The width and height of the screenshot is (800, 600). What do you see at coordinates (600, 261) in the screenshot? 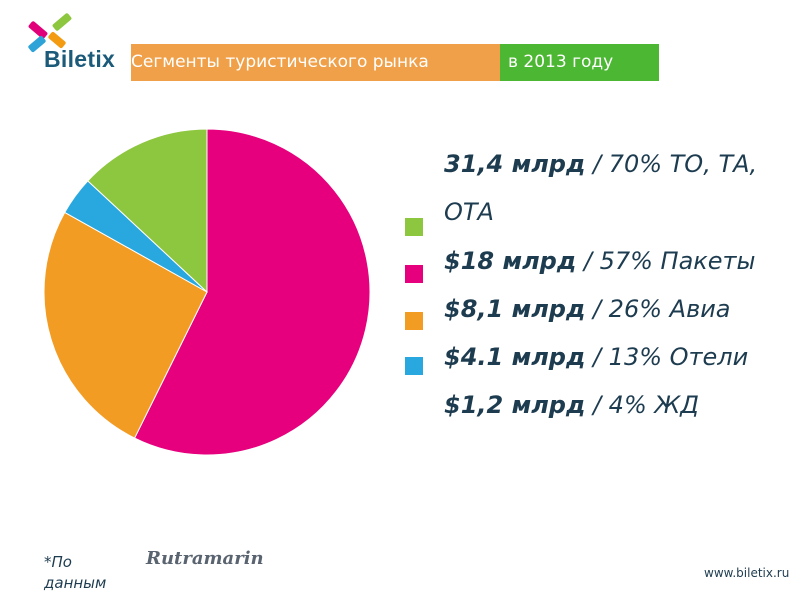
I see `legend-item-packages: $18 млрд / 57% Пакеты` at bounding box center [600, 261].